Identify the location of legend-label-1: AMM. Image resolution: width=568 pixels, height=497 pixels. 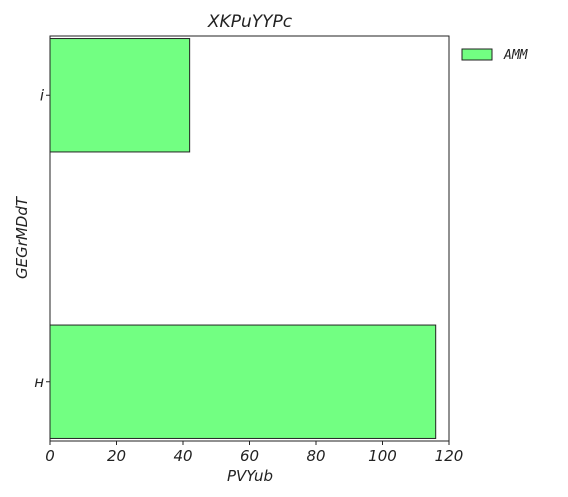
(516, 55).